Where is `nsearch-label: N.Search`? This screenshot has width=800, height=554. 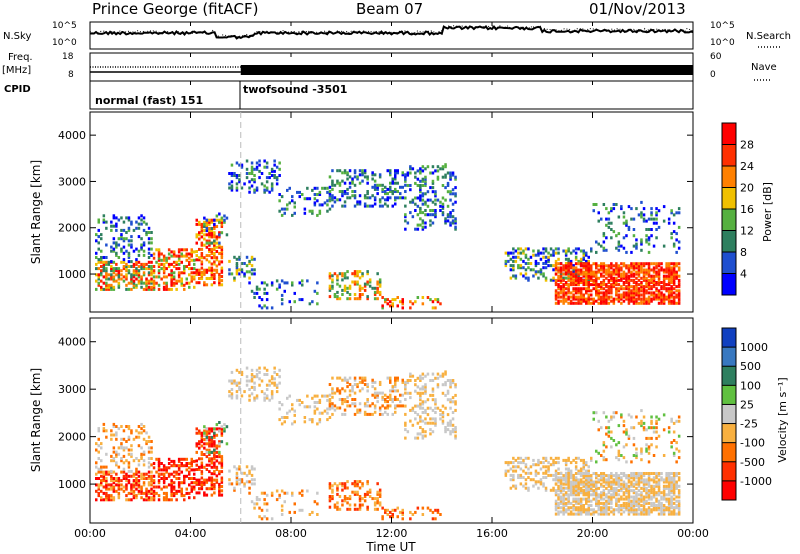
nsearch-label: N.Search is located at coordinates (769, 36).